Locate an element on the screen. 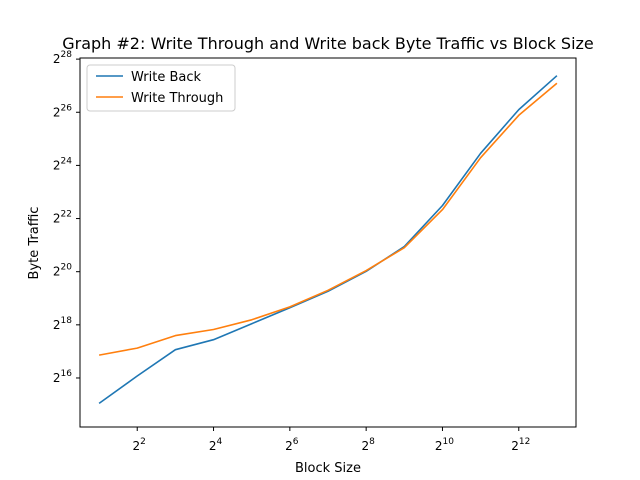  x-tick-label: 26 is located at coordinates (292, 445).